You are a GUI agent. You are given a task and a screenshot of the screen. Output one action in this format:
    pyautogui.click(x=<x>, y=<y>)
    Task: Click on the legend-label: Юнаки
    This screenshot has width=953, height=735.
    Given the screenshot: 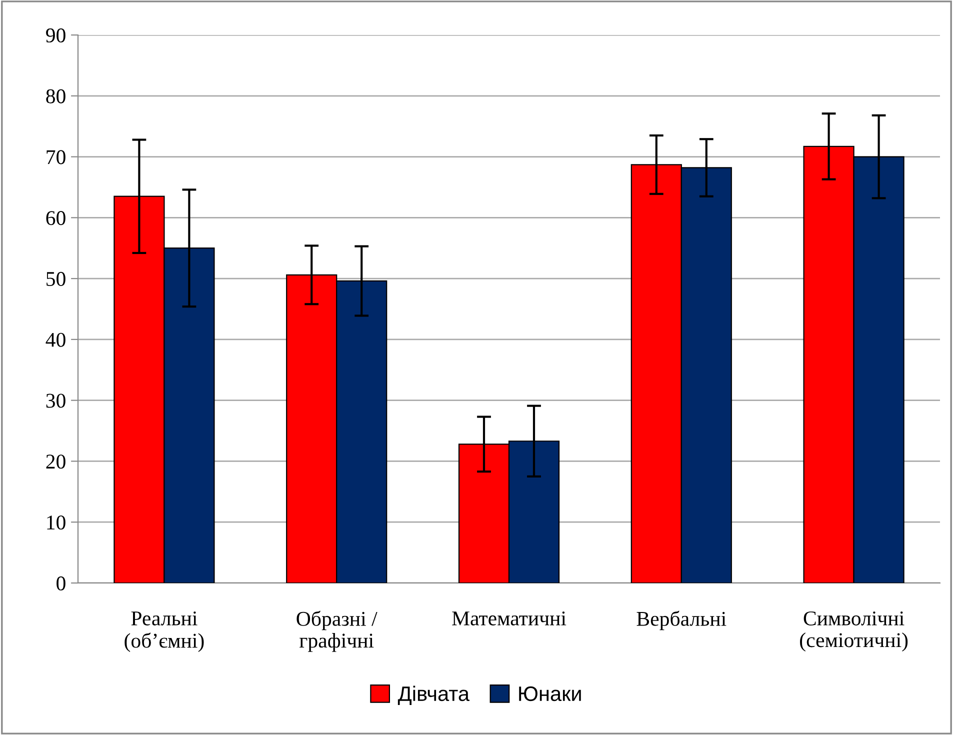 What is the action you would take?
    pyautogui.click(x=550, y=694)
    